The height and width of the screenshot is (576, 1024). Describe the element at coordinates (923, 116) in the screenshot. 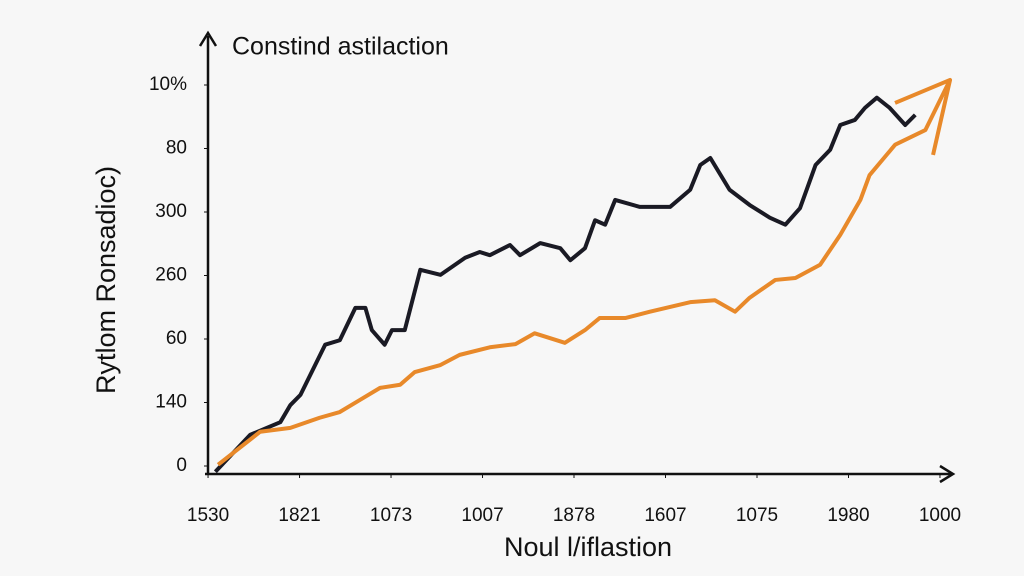

I see `arrow-head` at that location.